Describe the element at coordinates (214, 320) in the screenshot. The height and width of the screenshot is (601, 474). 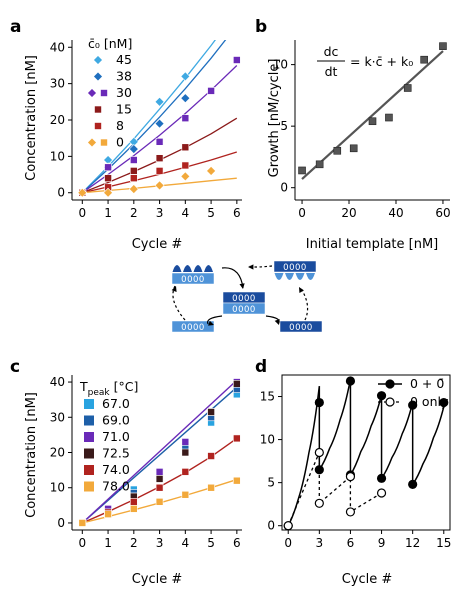
I see `melting-arrow-left` at that location.